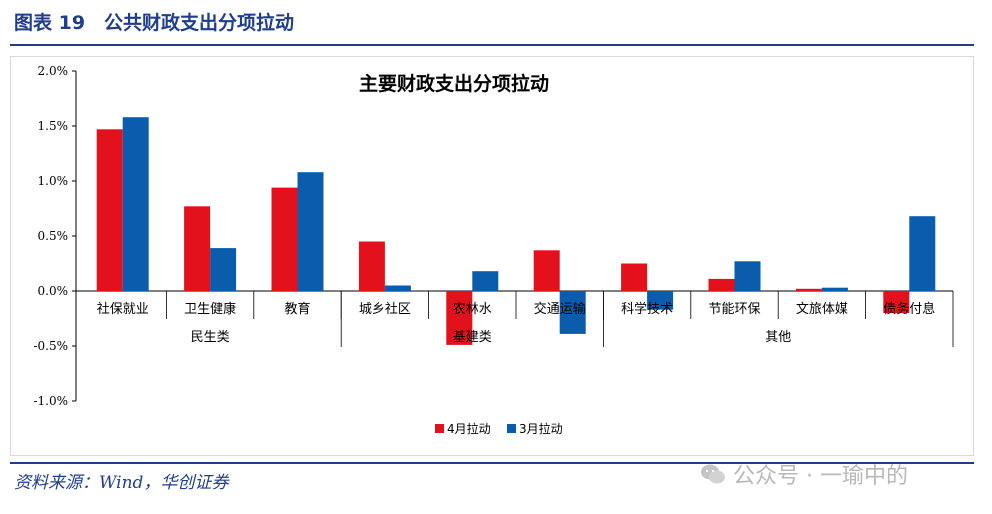 The height and width of the screenshot is (514, 992). I want to click on group-label: 其他, so click(778, 337).